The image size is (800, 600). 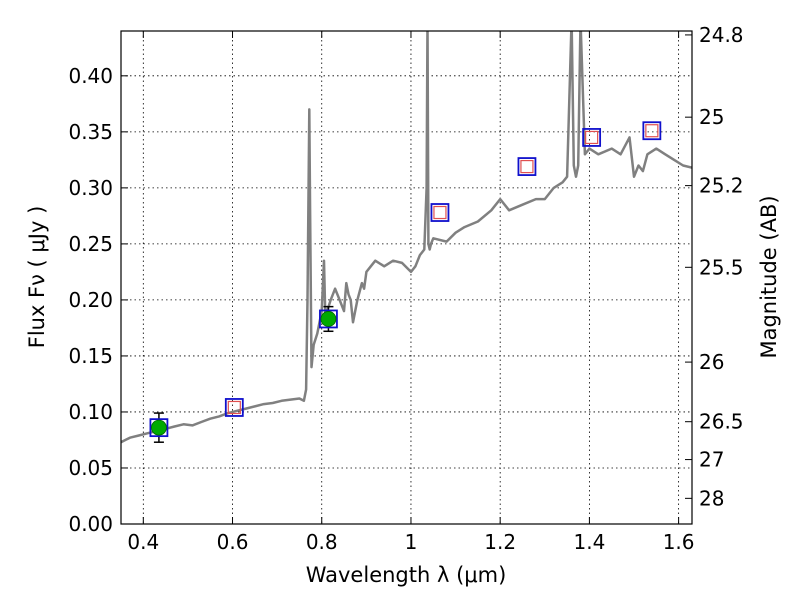 I want to click on x-tick-label: 1.4, so click(x=589, y=542).